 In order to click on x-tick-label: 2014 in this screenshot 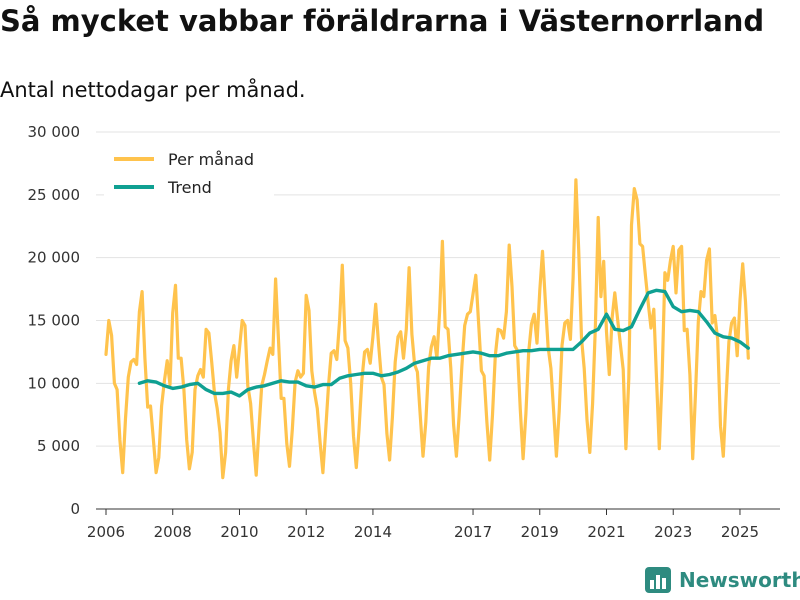, I will do `click(373, 532)`.